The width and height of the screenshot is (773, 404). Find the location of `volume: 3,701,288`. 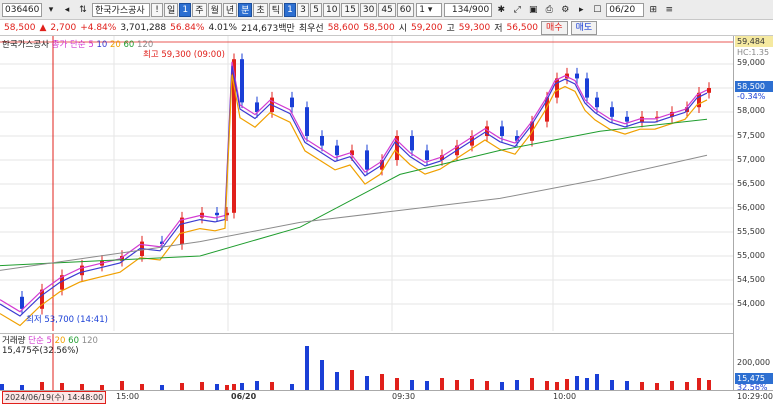

volume: 3,701,288 is located at coordinates (143, 27).